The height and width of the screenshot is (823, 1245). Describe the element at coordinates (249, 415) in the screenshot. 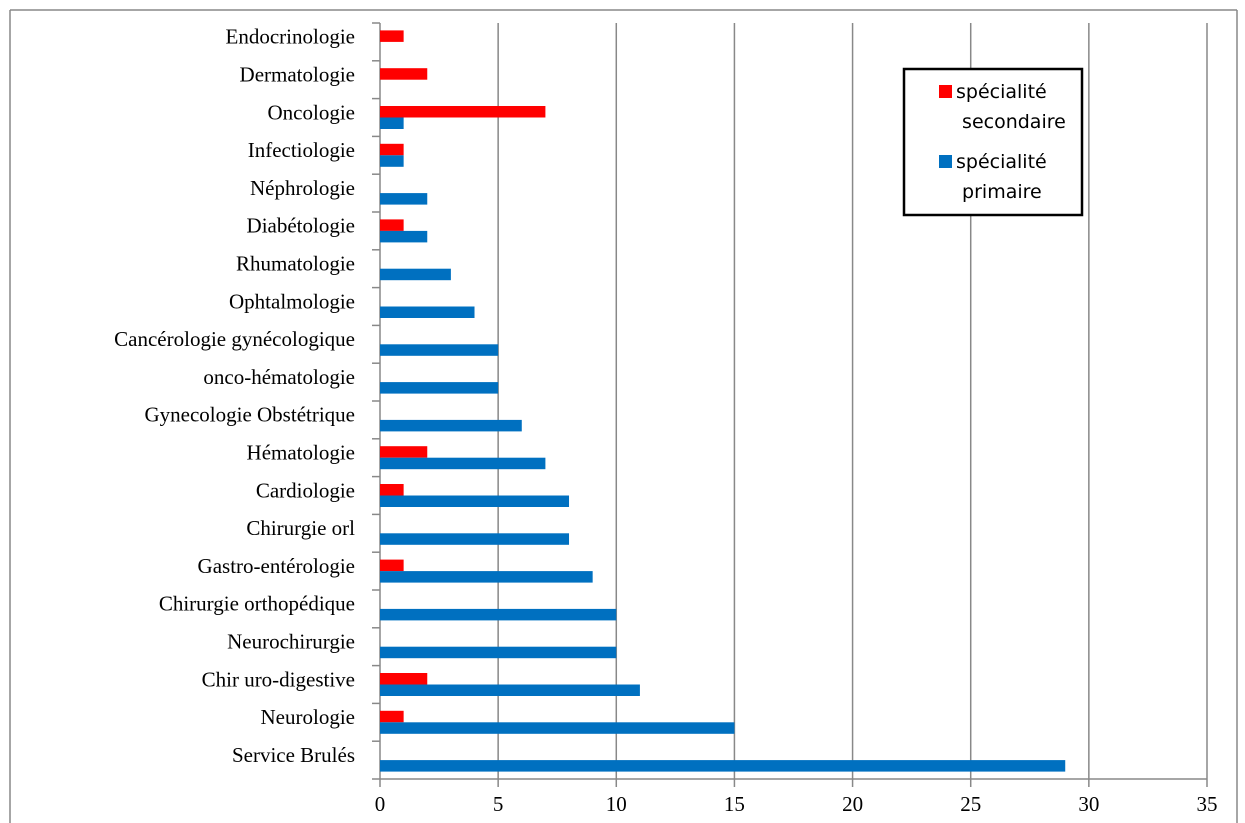

I see `y-tick-label: Gynecologie Obstétrique` at that location.